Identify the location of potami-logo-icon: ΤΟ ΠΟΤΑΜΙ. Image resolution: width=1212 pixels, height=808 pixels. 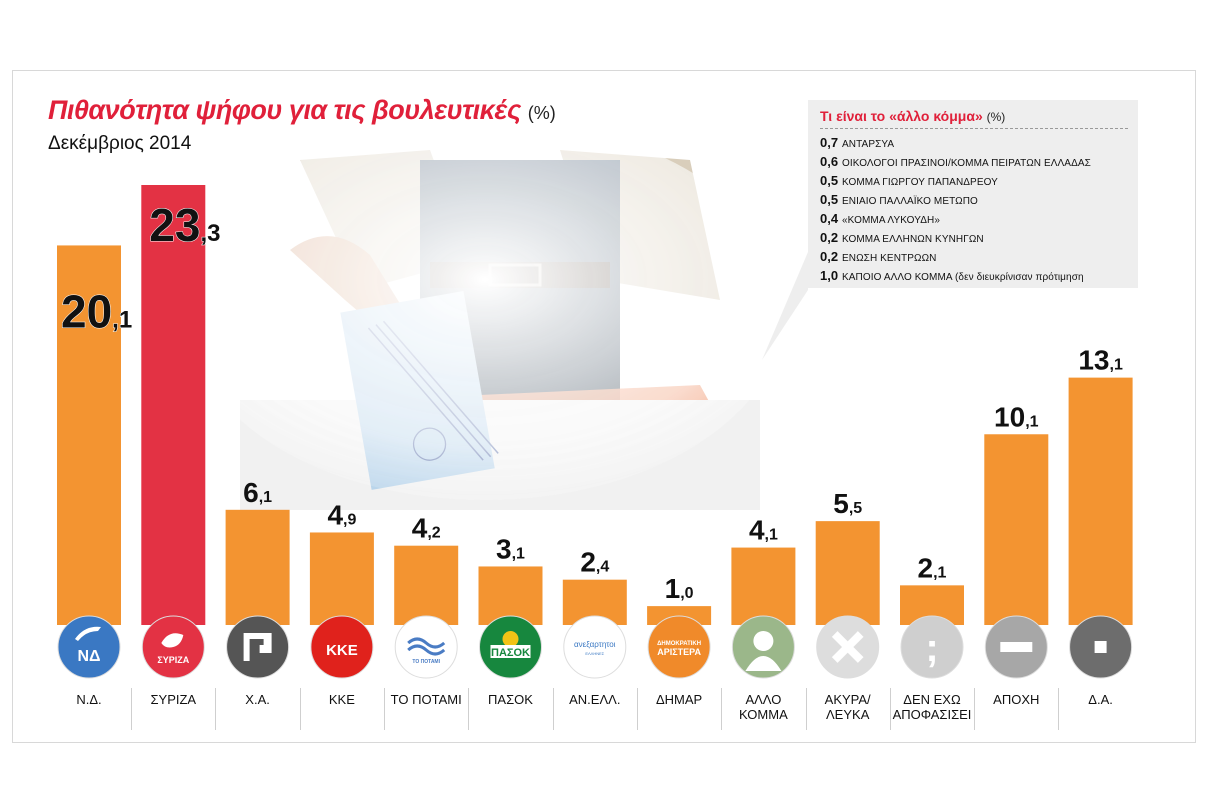
(426, 647).